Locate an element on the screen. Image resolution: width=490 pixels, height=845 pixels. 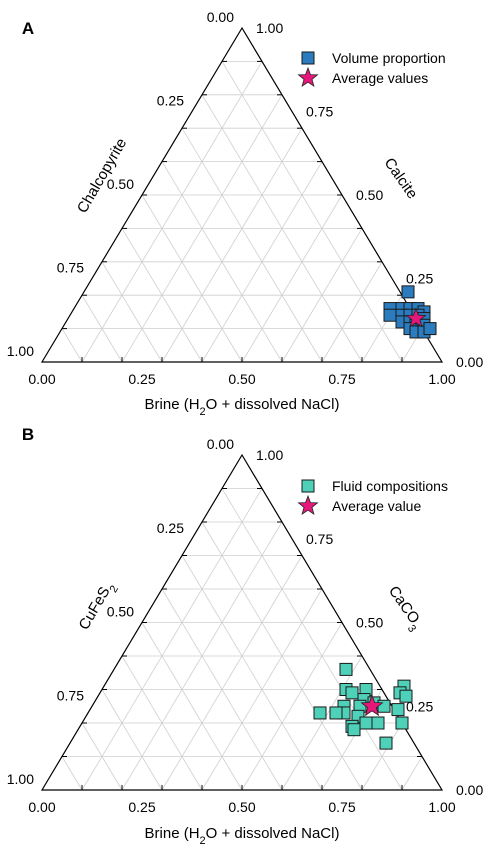
panel-label: A is located at coordinates (28, 28).